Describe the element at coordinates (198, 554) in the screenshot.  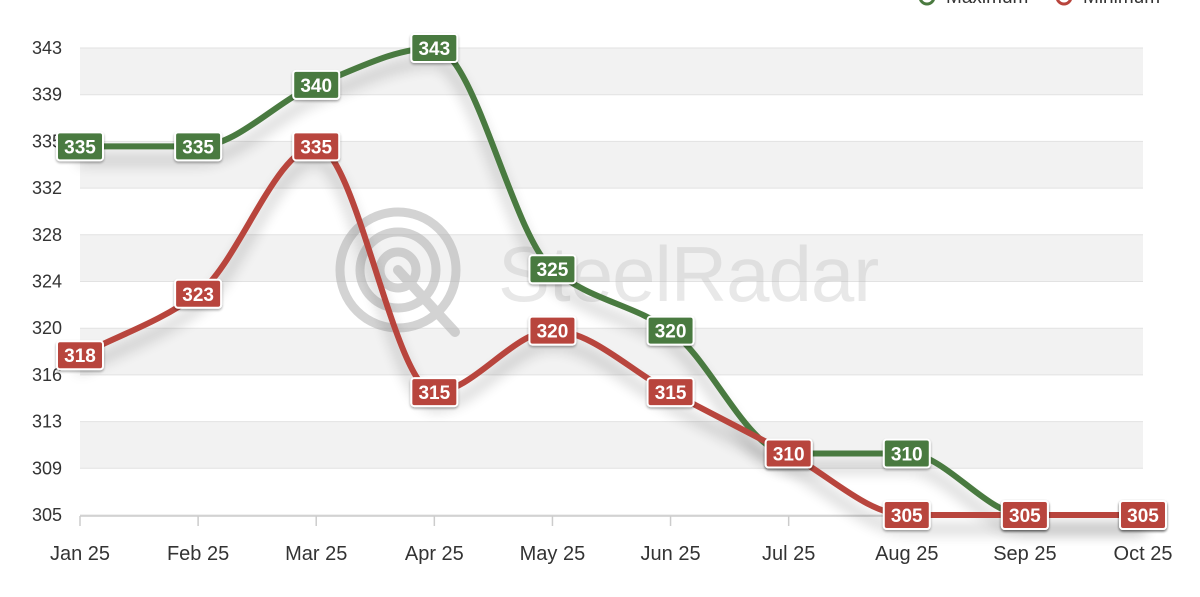
I see `x-tick-label: Feb 25` at that location.